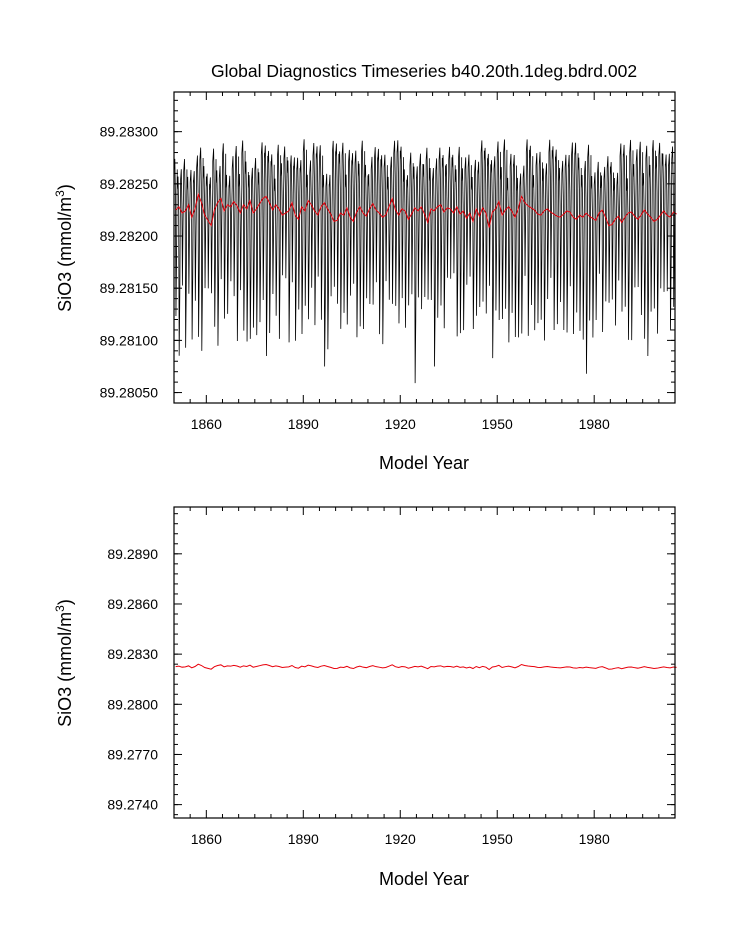  What do you see at coordinates (206, 424) in the screenshot?
I see `top-x-tick-label: 1860` at bounding box center [206, 424].